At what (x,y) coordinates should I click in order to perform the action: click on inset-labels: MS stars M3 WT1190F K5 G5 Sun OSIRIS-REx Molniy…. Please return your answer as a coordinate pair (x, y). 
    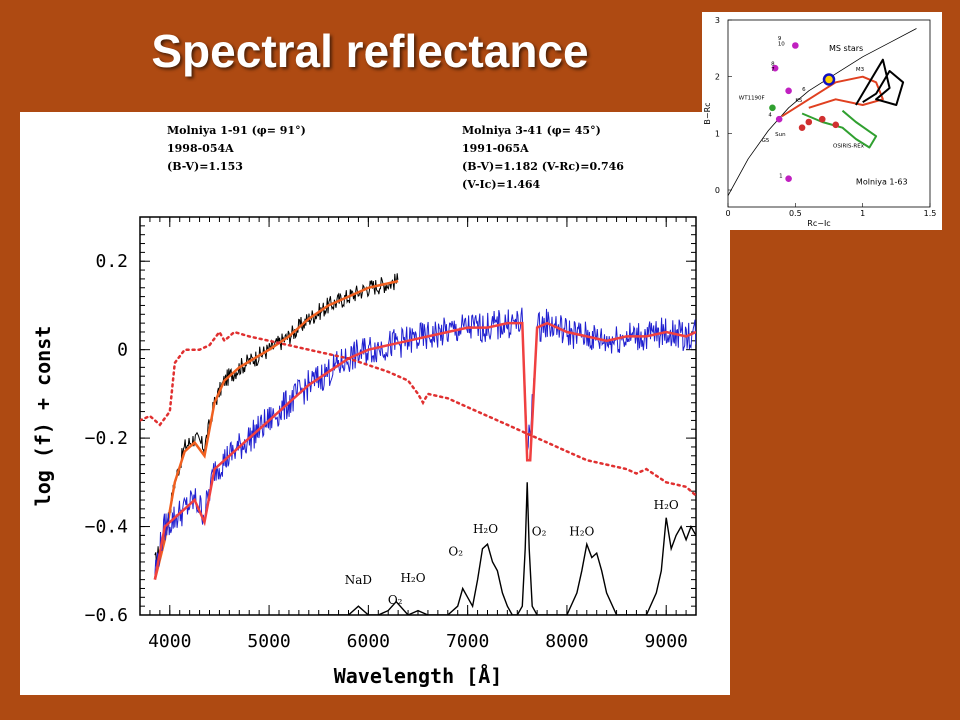
    Looking at the image, I should click on (823, 111).